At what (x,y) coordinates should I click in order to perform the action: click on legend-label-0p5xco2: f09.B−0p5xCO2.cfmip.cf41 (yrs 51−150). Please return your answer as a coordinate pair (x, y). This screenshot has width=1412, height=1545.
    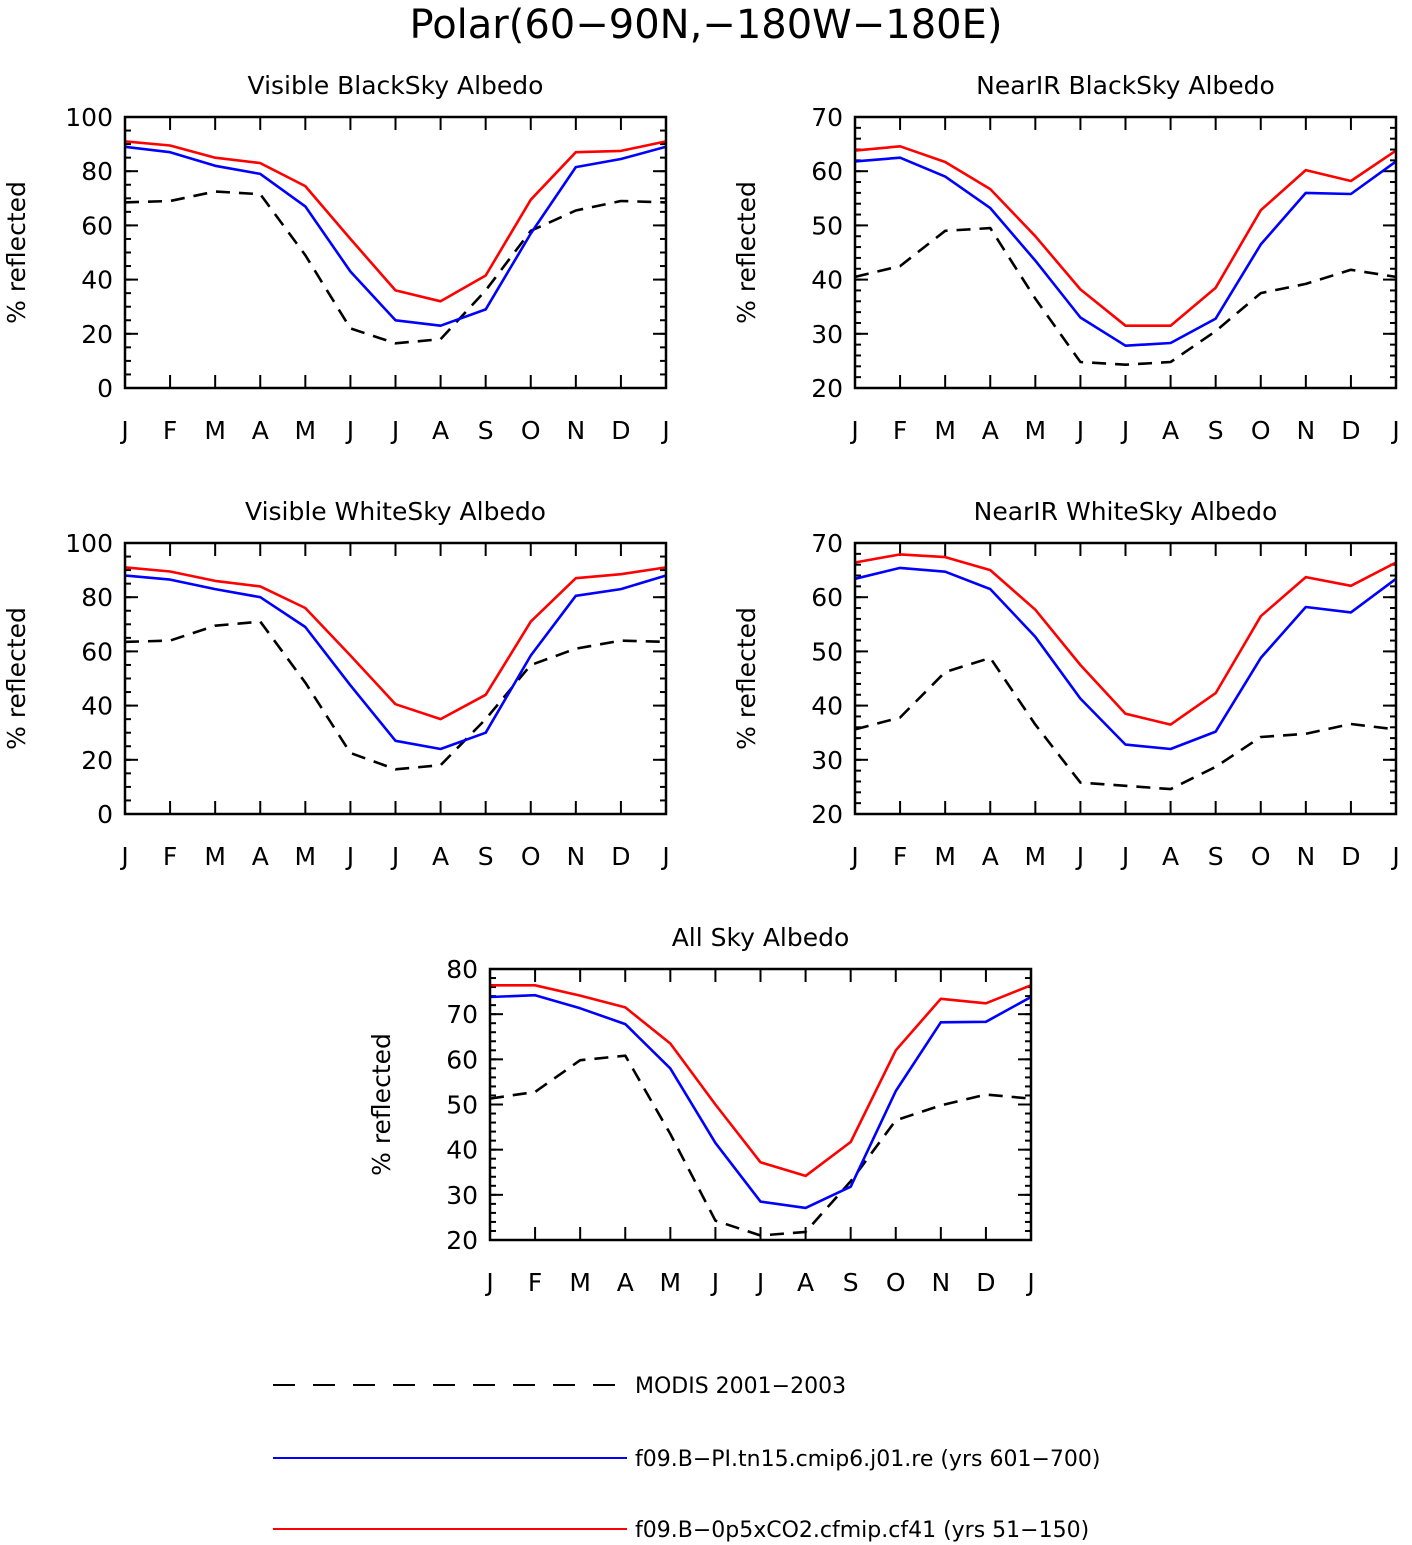
    Looking at the image, I should click on (862, 1530).